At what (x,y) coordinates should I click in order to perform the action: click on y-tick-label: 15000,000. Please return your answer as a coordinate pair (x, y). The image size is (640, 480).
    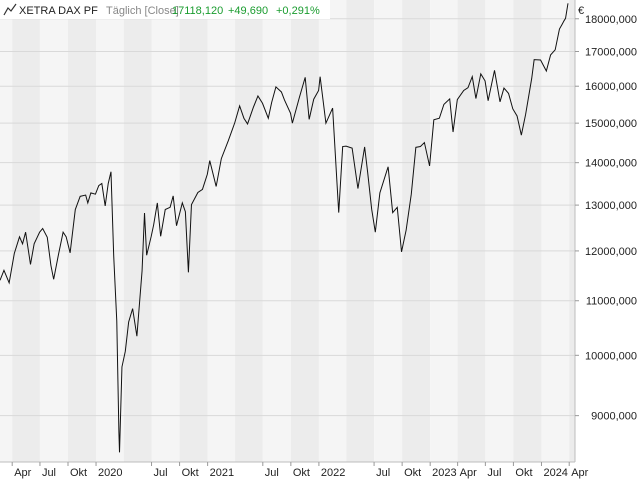
    Looking at the image, I should click on (611, 124).